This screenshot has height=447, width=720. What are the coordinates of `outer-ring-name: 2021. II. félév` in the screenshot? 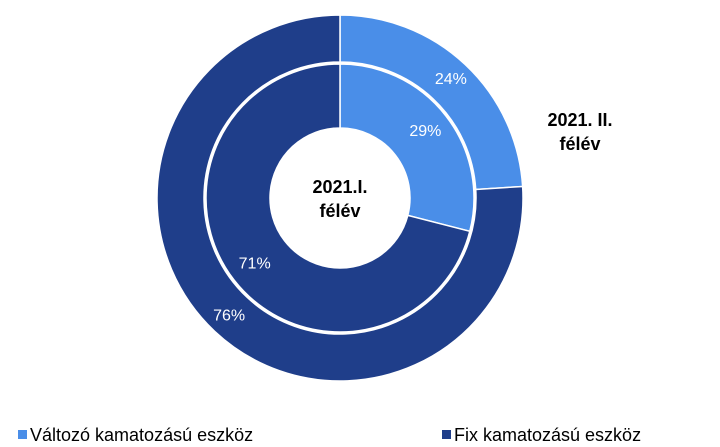 It's located at (580, 132).